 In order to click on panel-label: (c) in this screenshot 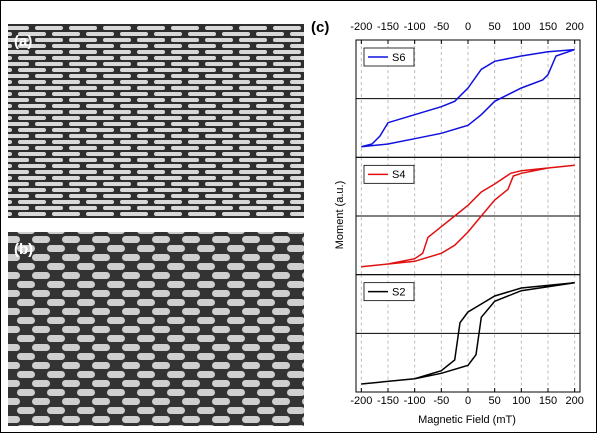, I will do `click(320, 27)`.